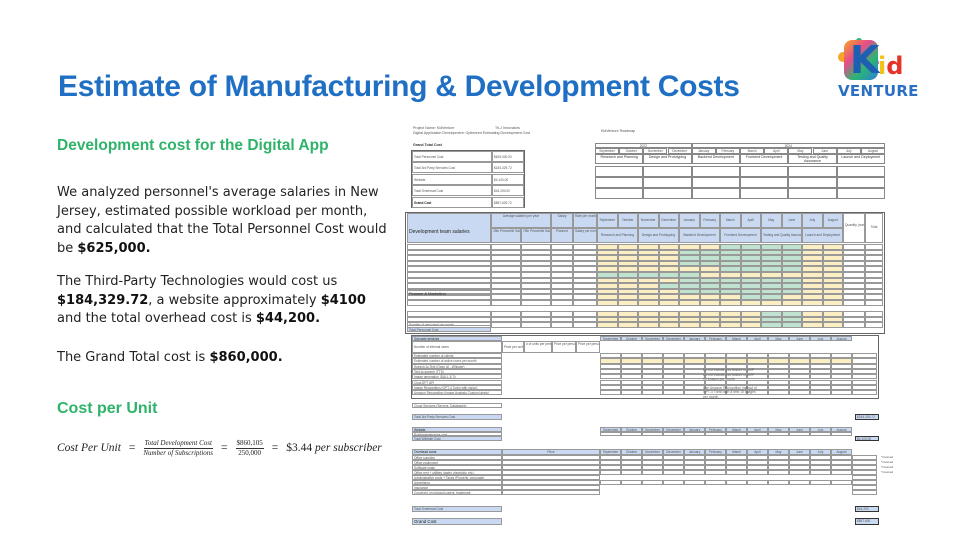  Describe the element at coordinates (848, 151) in the screenshot. I see `roadmap-month: July` at that location.